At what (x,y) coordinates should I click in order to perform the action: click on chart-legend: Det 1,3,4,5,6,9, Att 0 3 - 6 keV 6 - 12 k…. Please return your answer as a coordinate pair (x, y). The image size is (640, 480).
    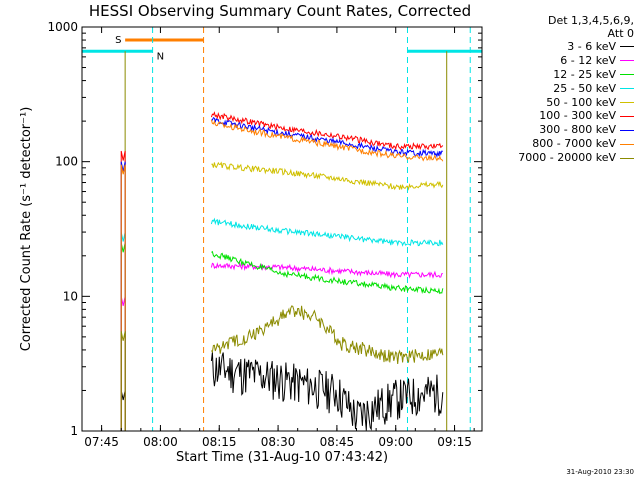
    Looking at the image, I should click on (552, 89).